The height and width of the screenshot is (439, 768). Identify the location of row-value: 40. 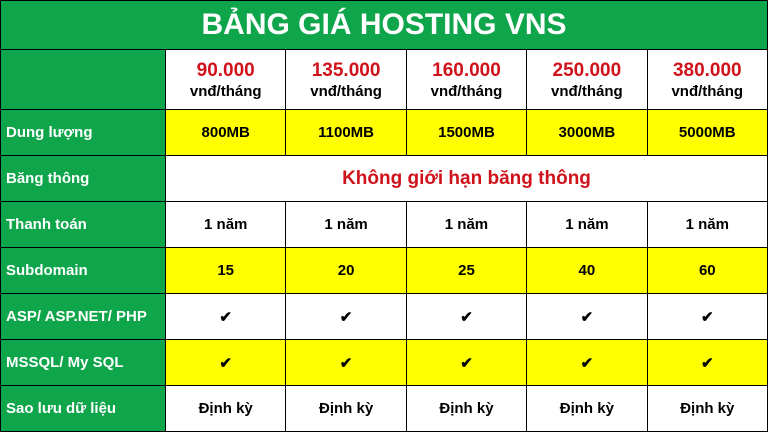
(587, 270).